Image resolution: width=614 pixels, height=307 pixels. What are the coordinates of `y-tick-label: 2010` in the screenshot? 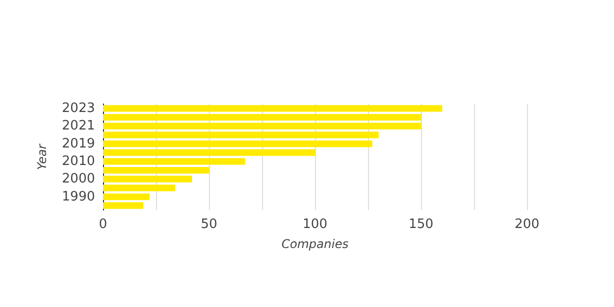 It's located at (78, 161).